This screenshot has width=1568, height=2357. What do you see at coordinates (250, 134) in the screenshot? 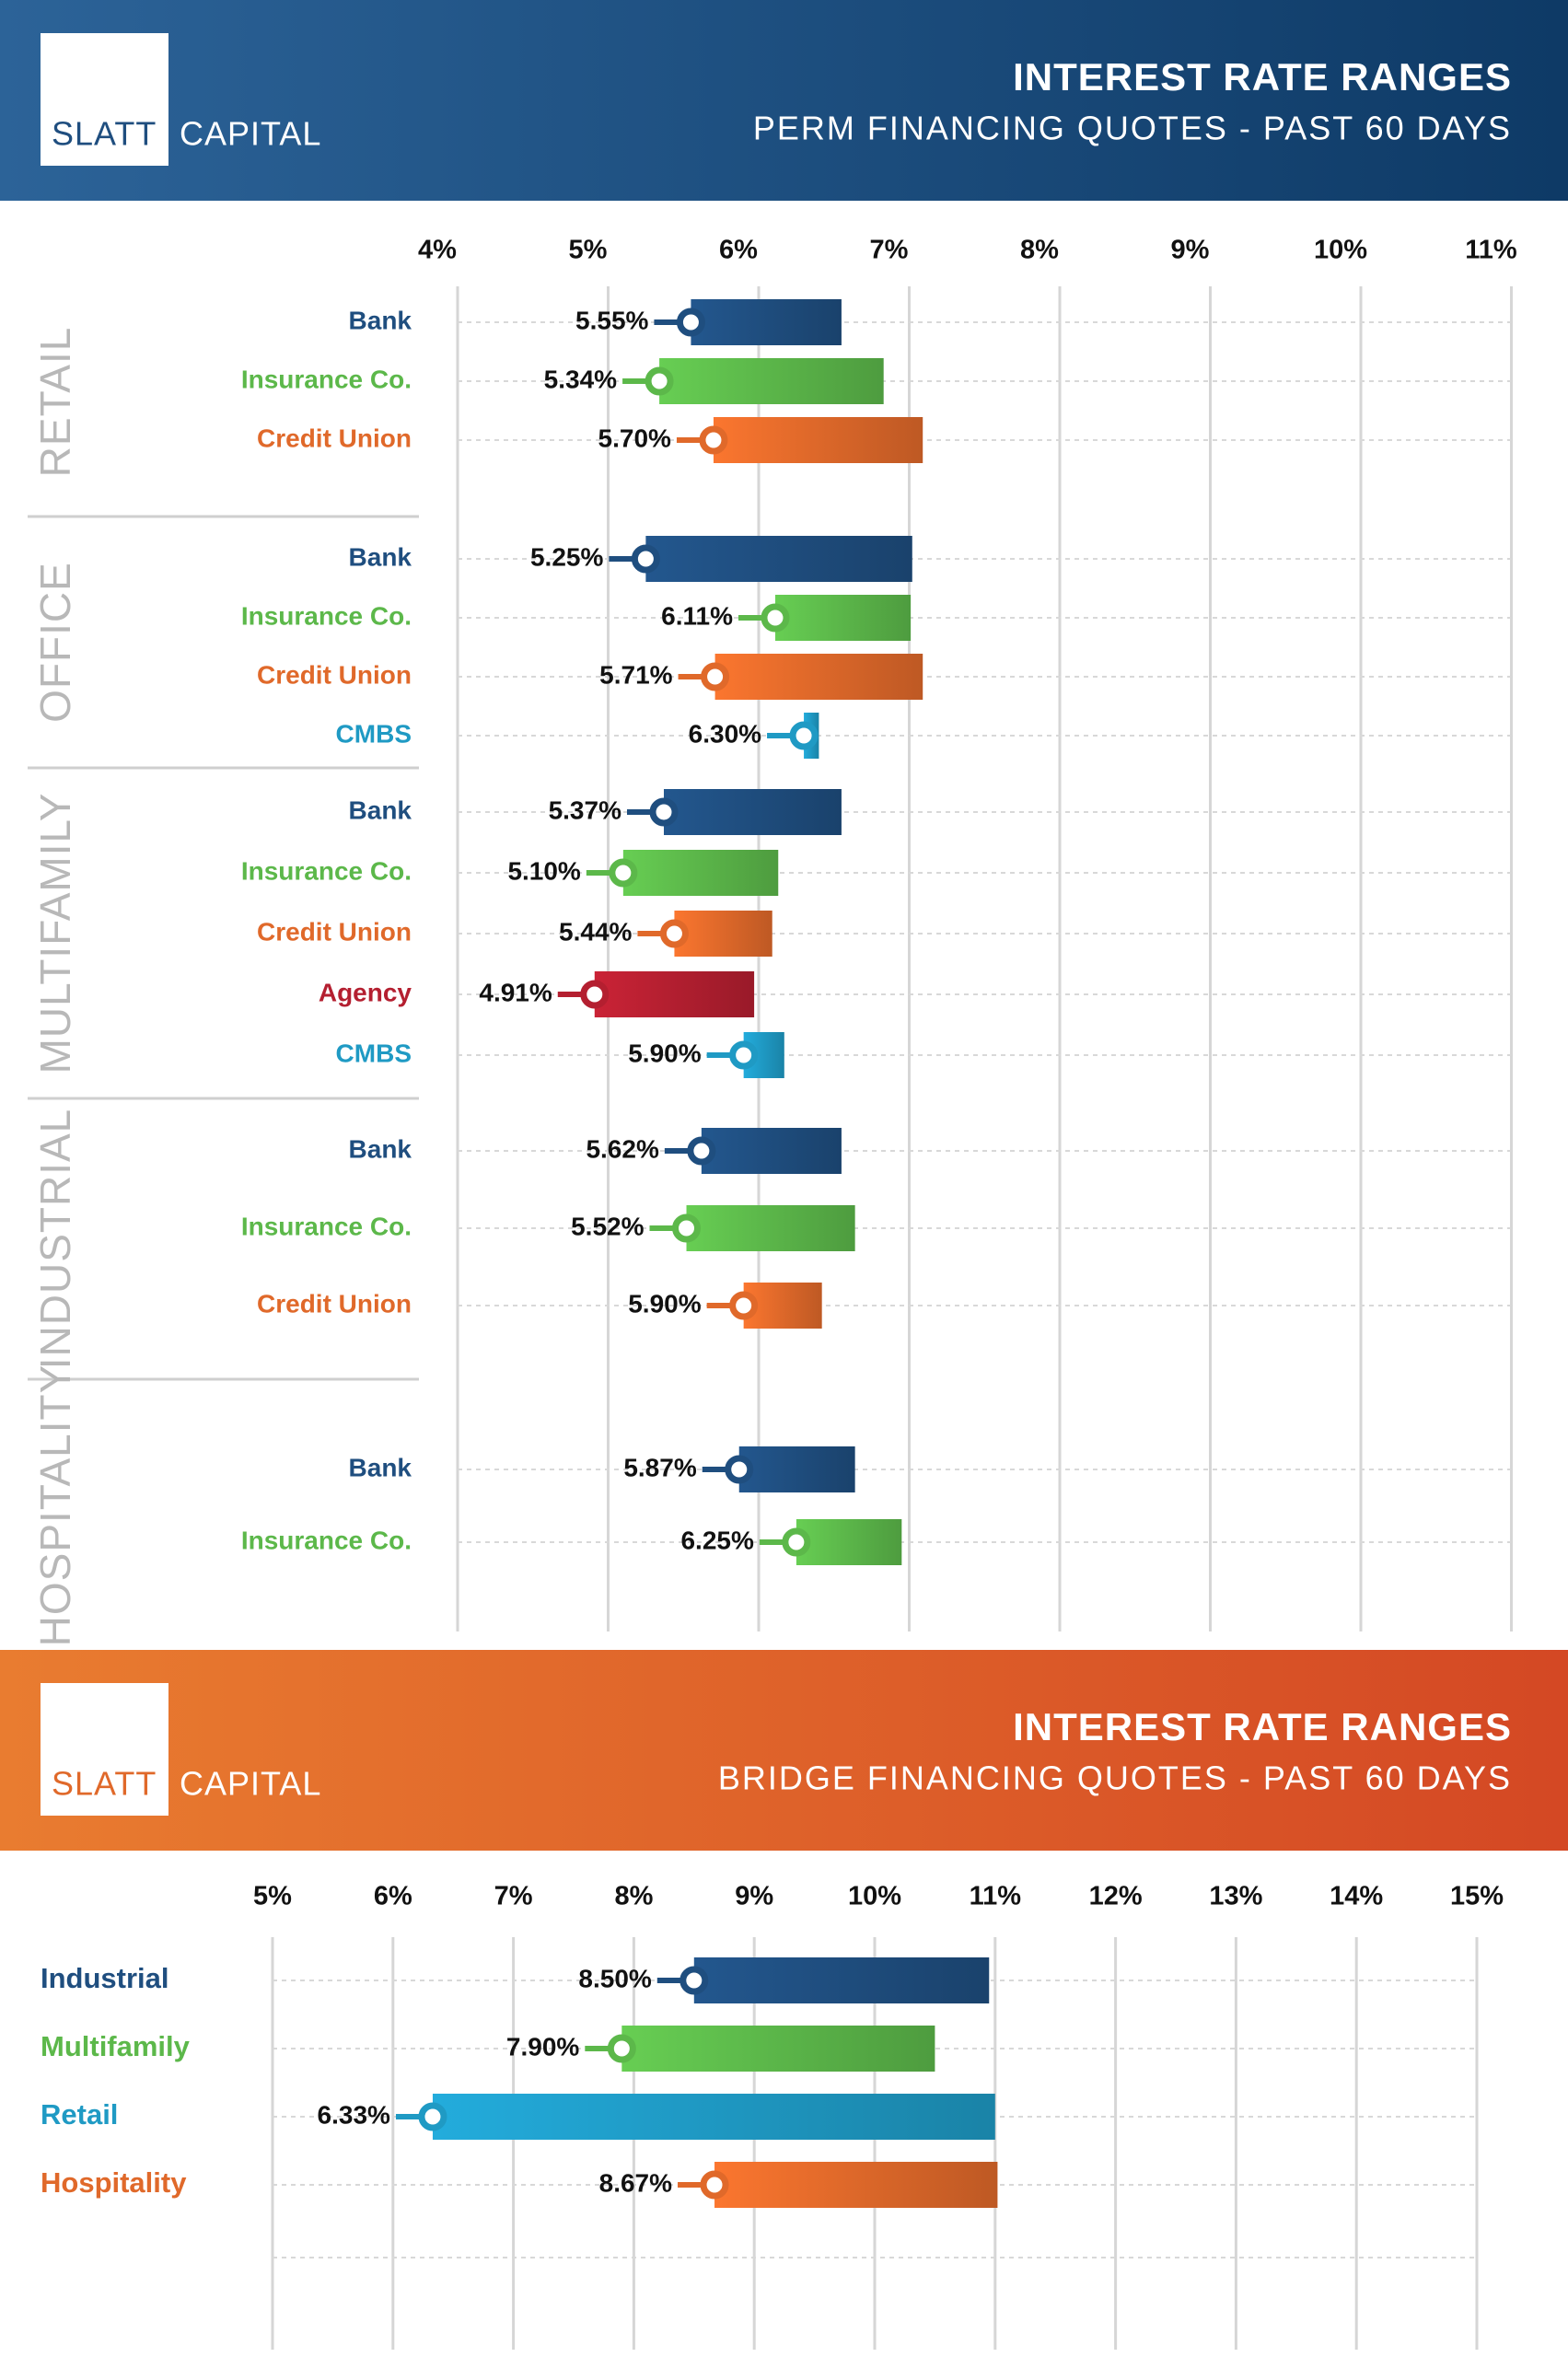
I see `logo-tagline: CAPITAL` at bounding box center [250, 134].